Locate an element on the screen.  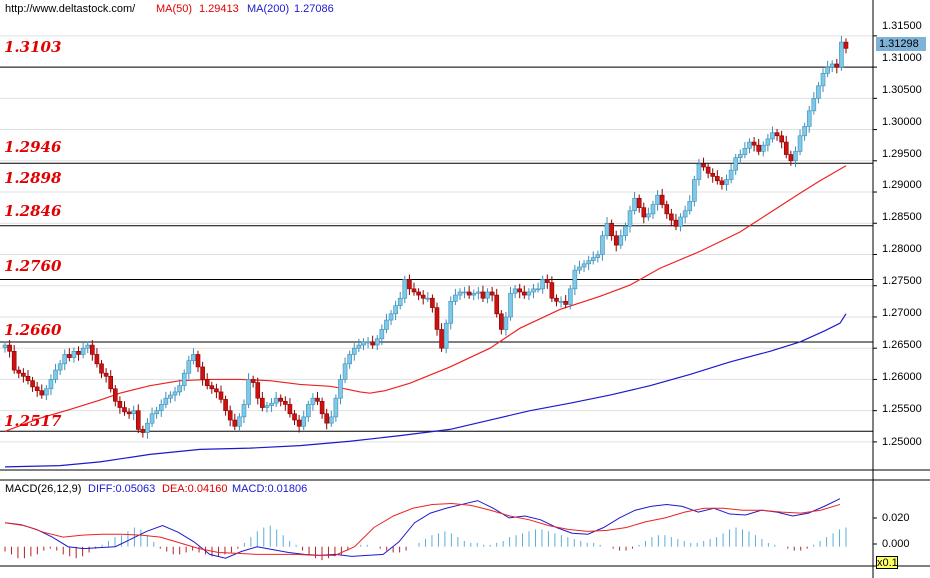
y-tick: 1.30000 is located at coordinates (902, 122).